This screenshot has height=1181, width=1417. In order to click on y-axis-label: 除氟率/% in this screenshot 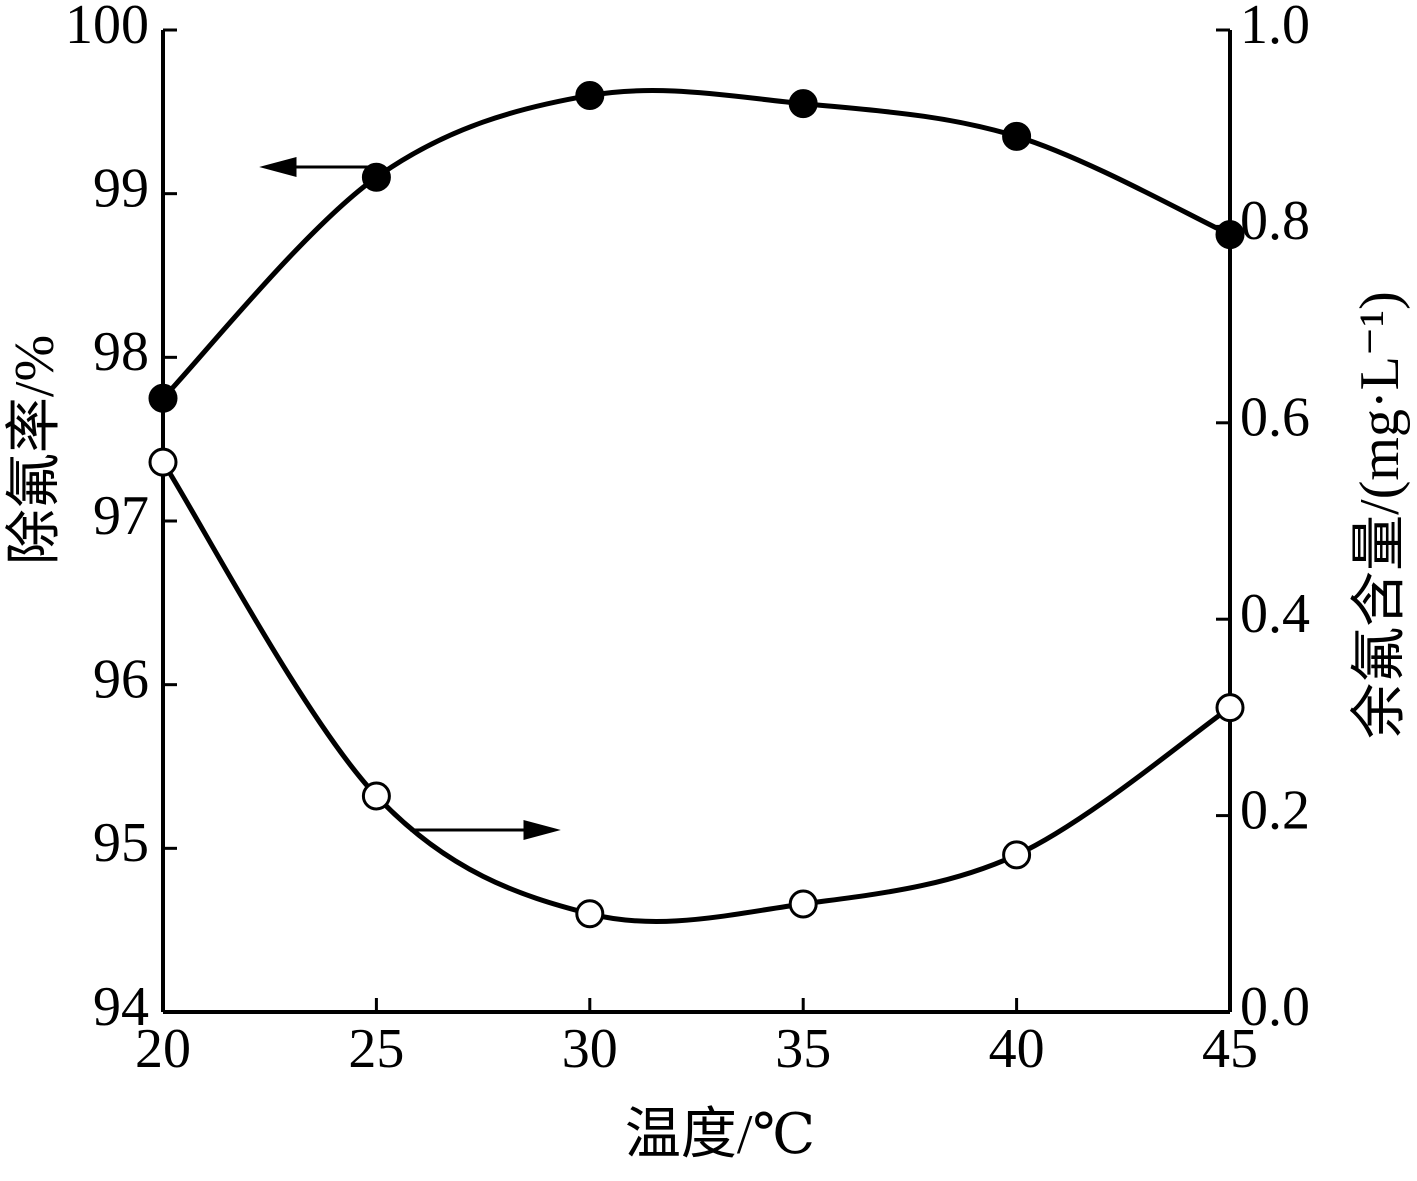, I will do `click(35, 450)`.